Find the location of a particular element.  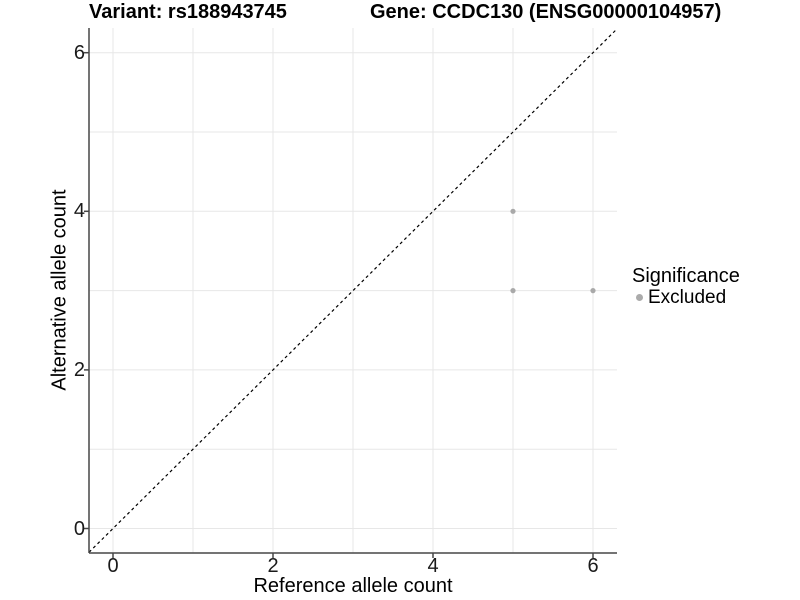

x-axis-tick-label: 0 is located at coordinates (113, 566).